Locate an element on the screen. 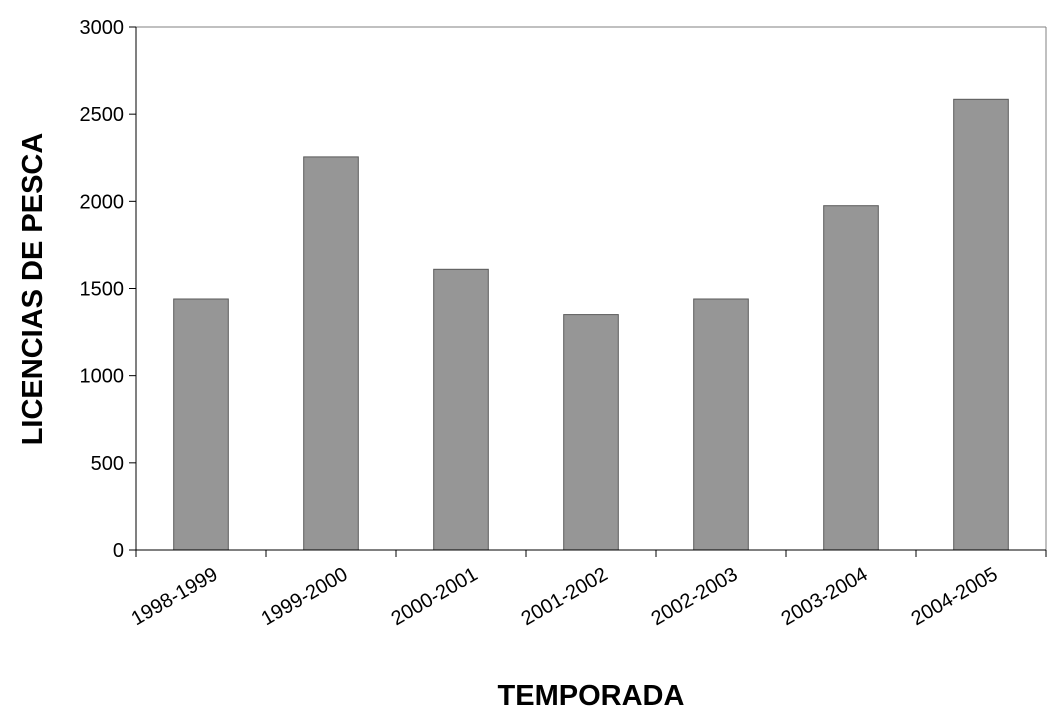  y-tick-label: 0 is located at coordinates (118, 551).